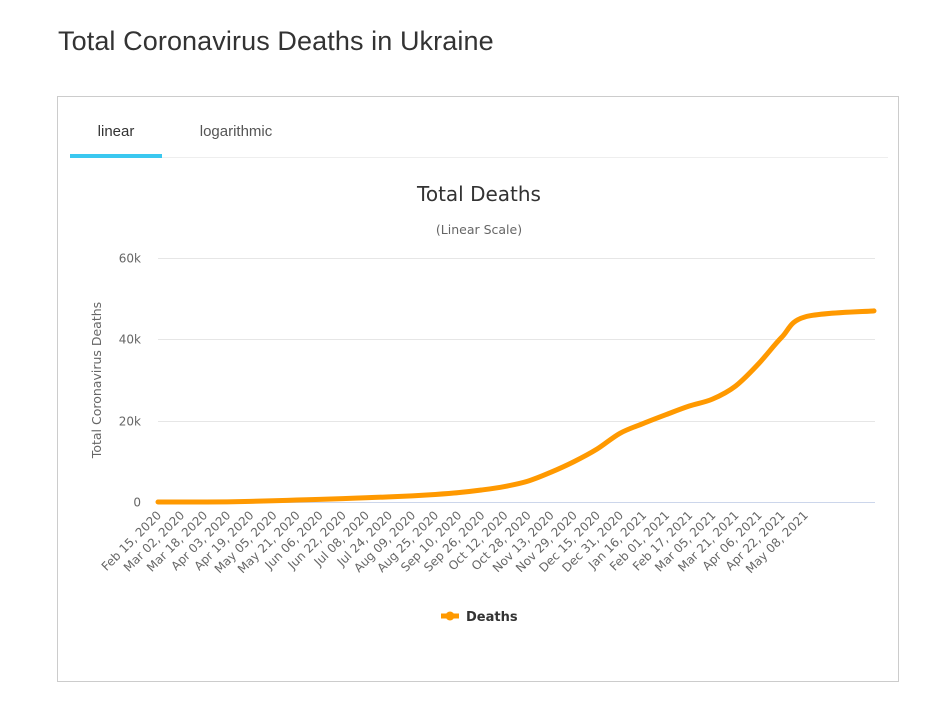  Describe the element at coordinates (492, 617) in the screenshot. I see `legend-label: Deaths` at that location.